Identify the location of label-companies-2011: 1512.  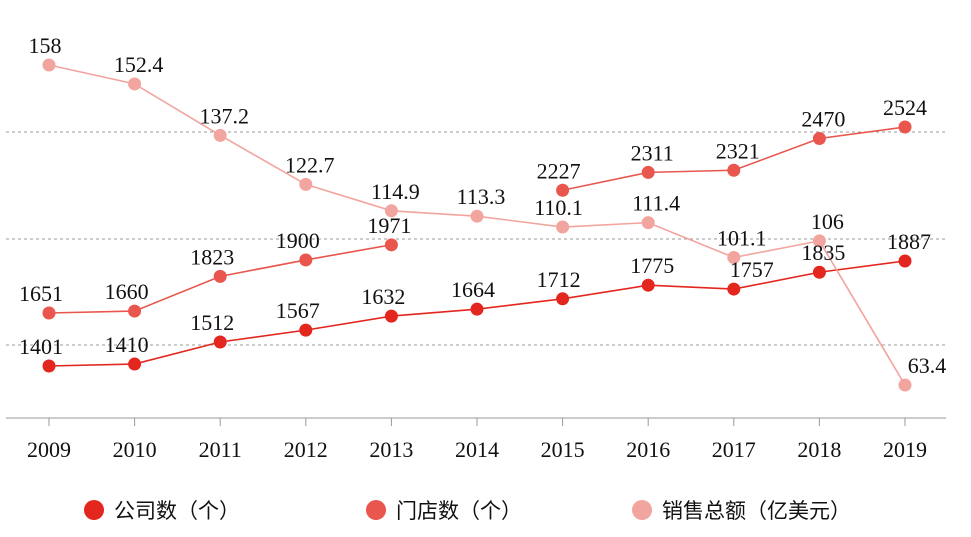
(212, 322).